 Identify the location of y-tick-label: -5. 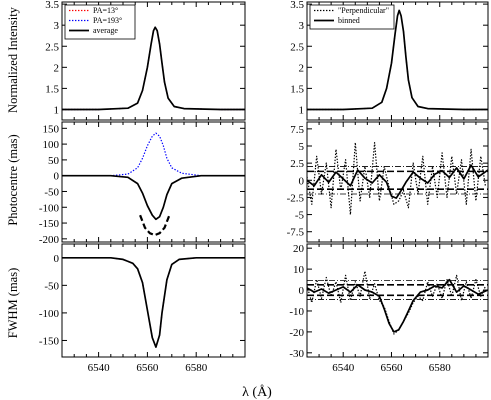
(300, 216).